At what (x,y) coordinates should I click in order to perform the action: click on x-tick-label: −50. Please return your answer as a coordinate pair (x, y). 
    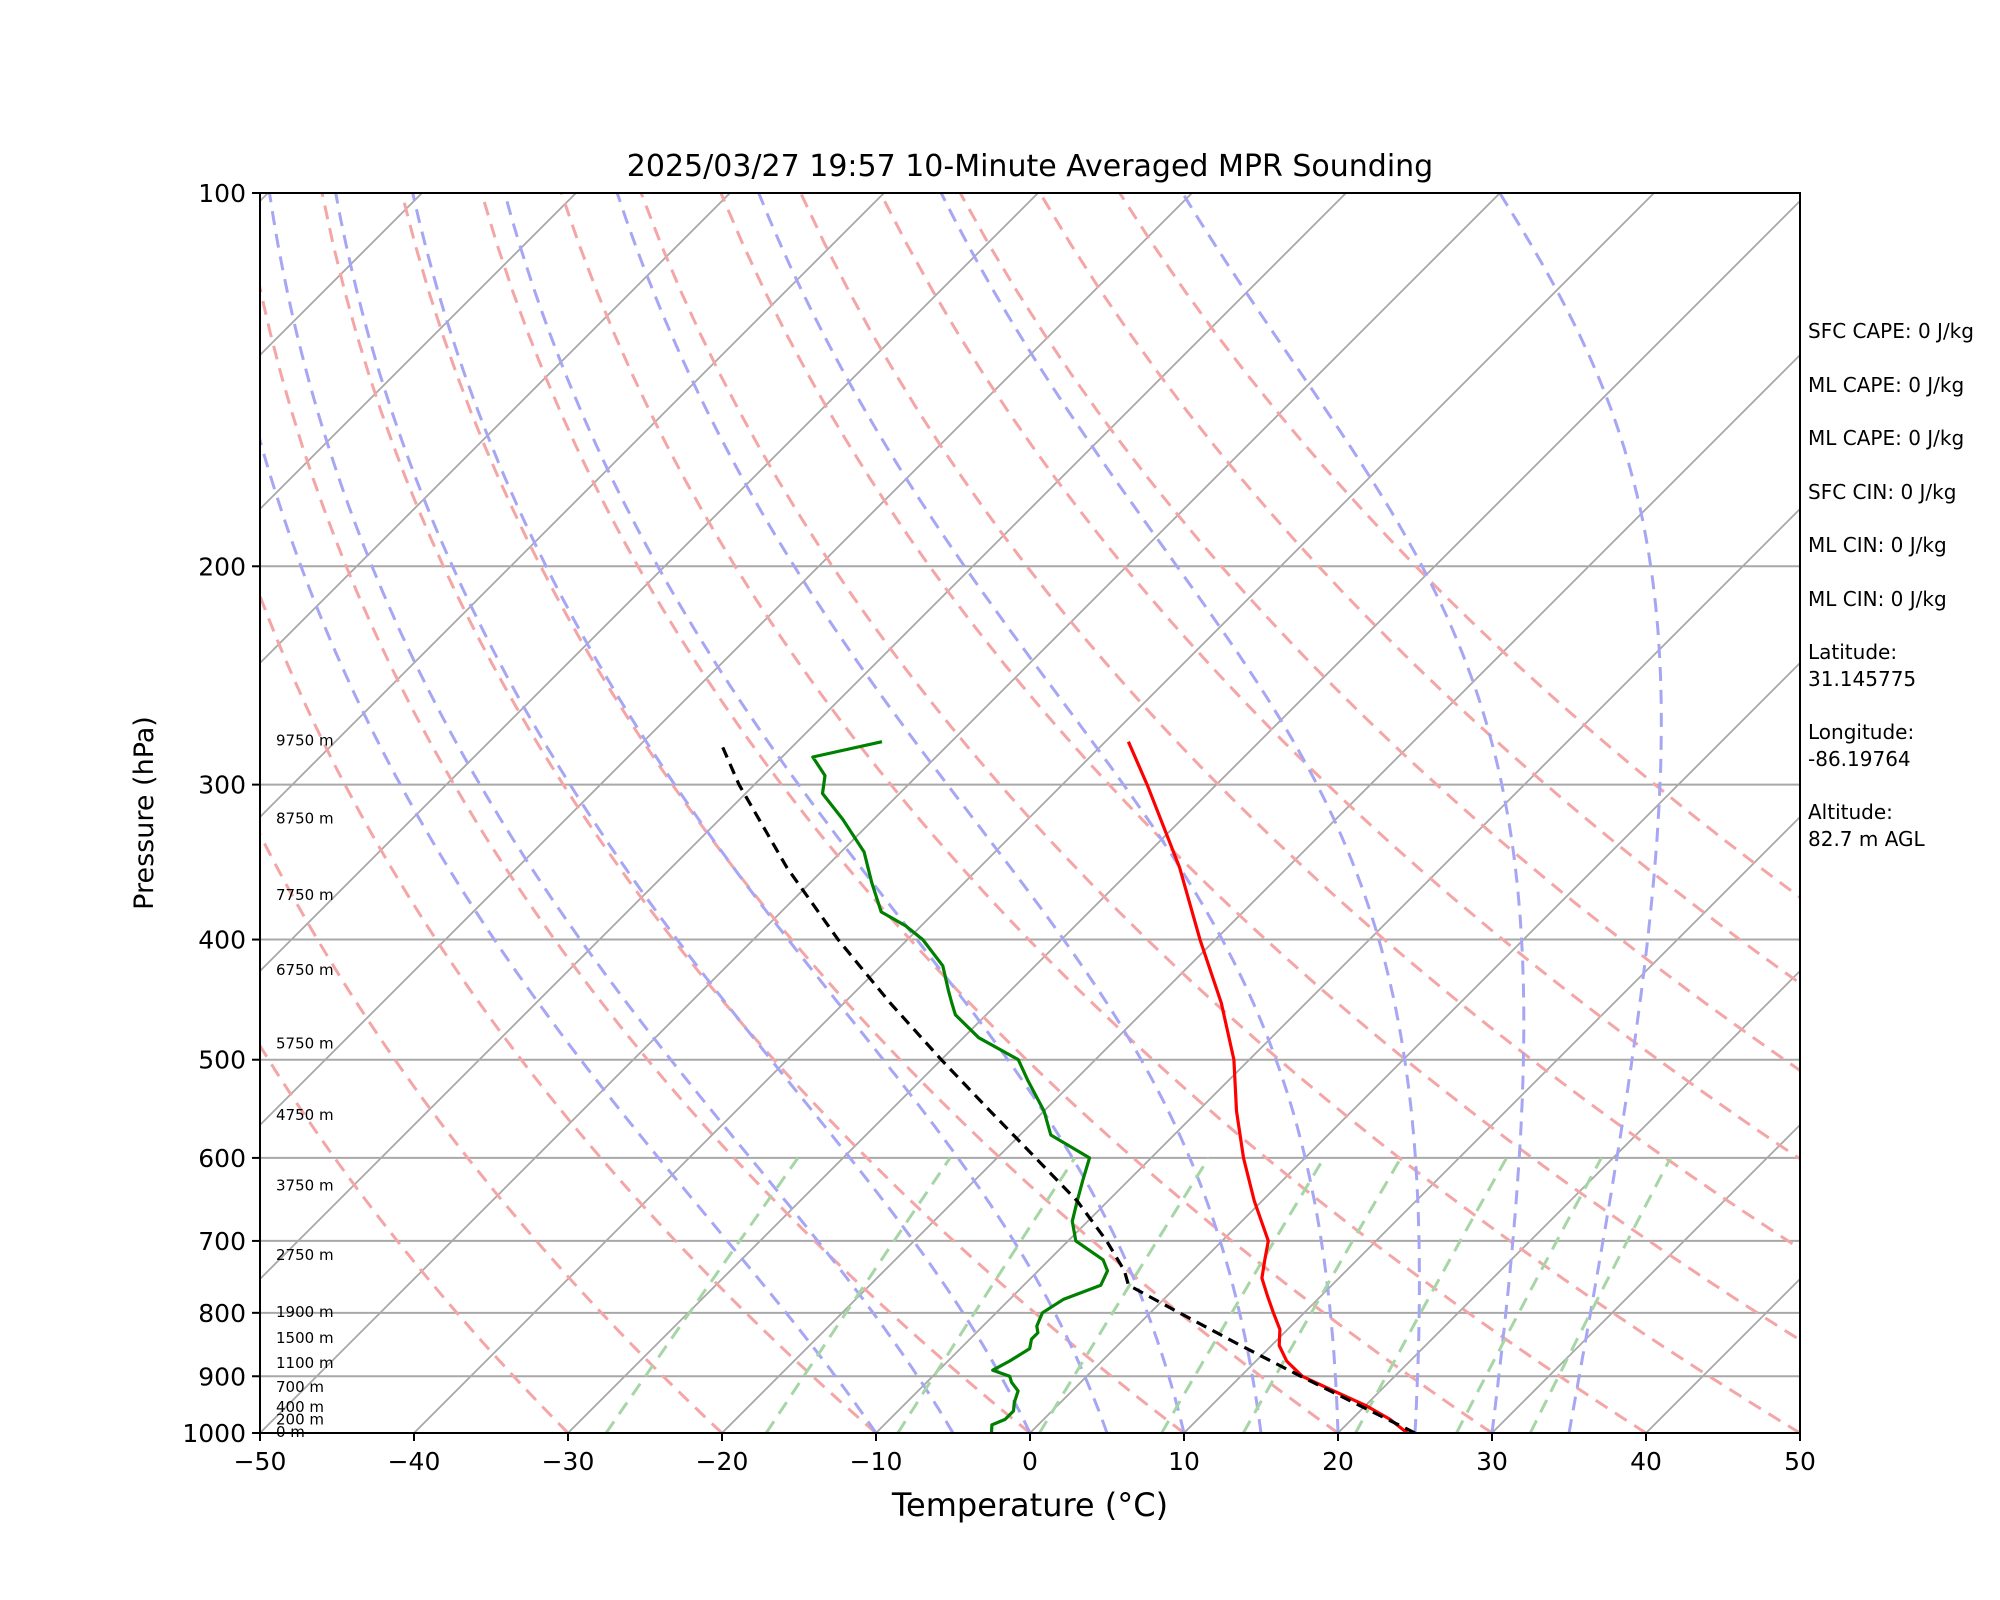
    Looking at the image, I should click on (260, 1461).